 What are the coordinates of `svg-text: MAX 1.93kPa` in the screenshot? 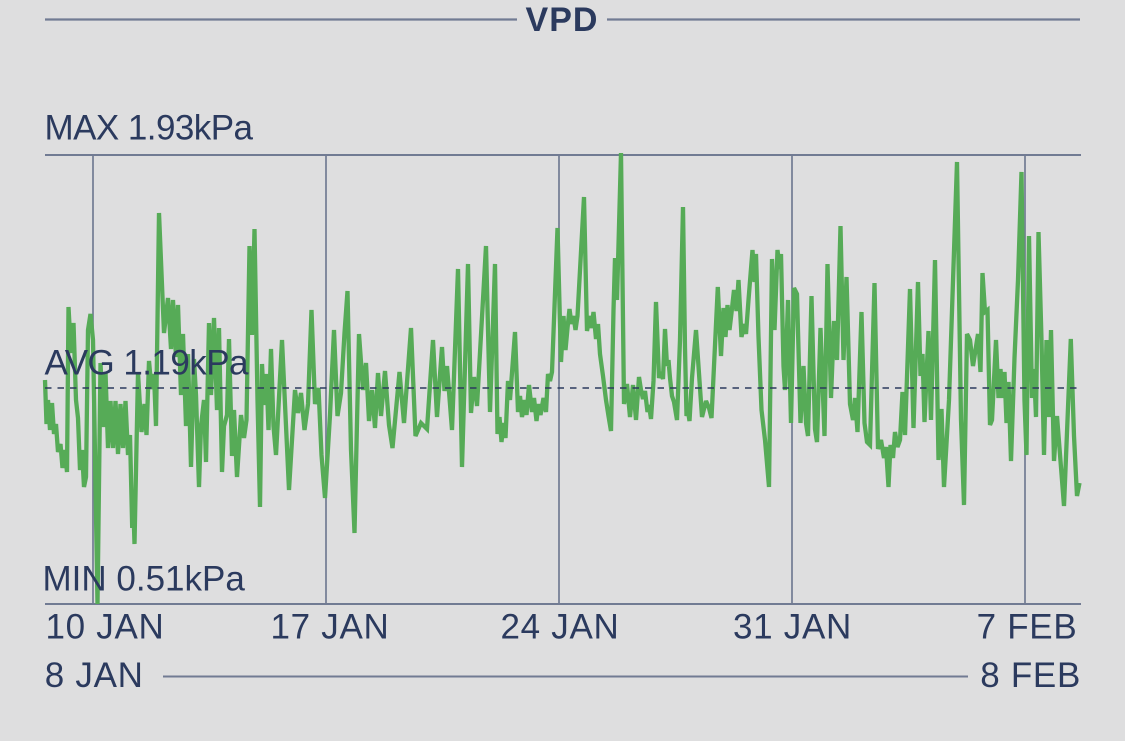 It's located at (149, 128).